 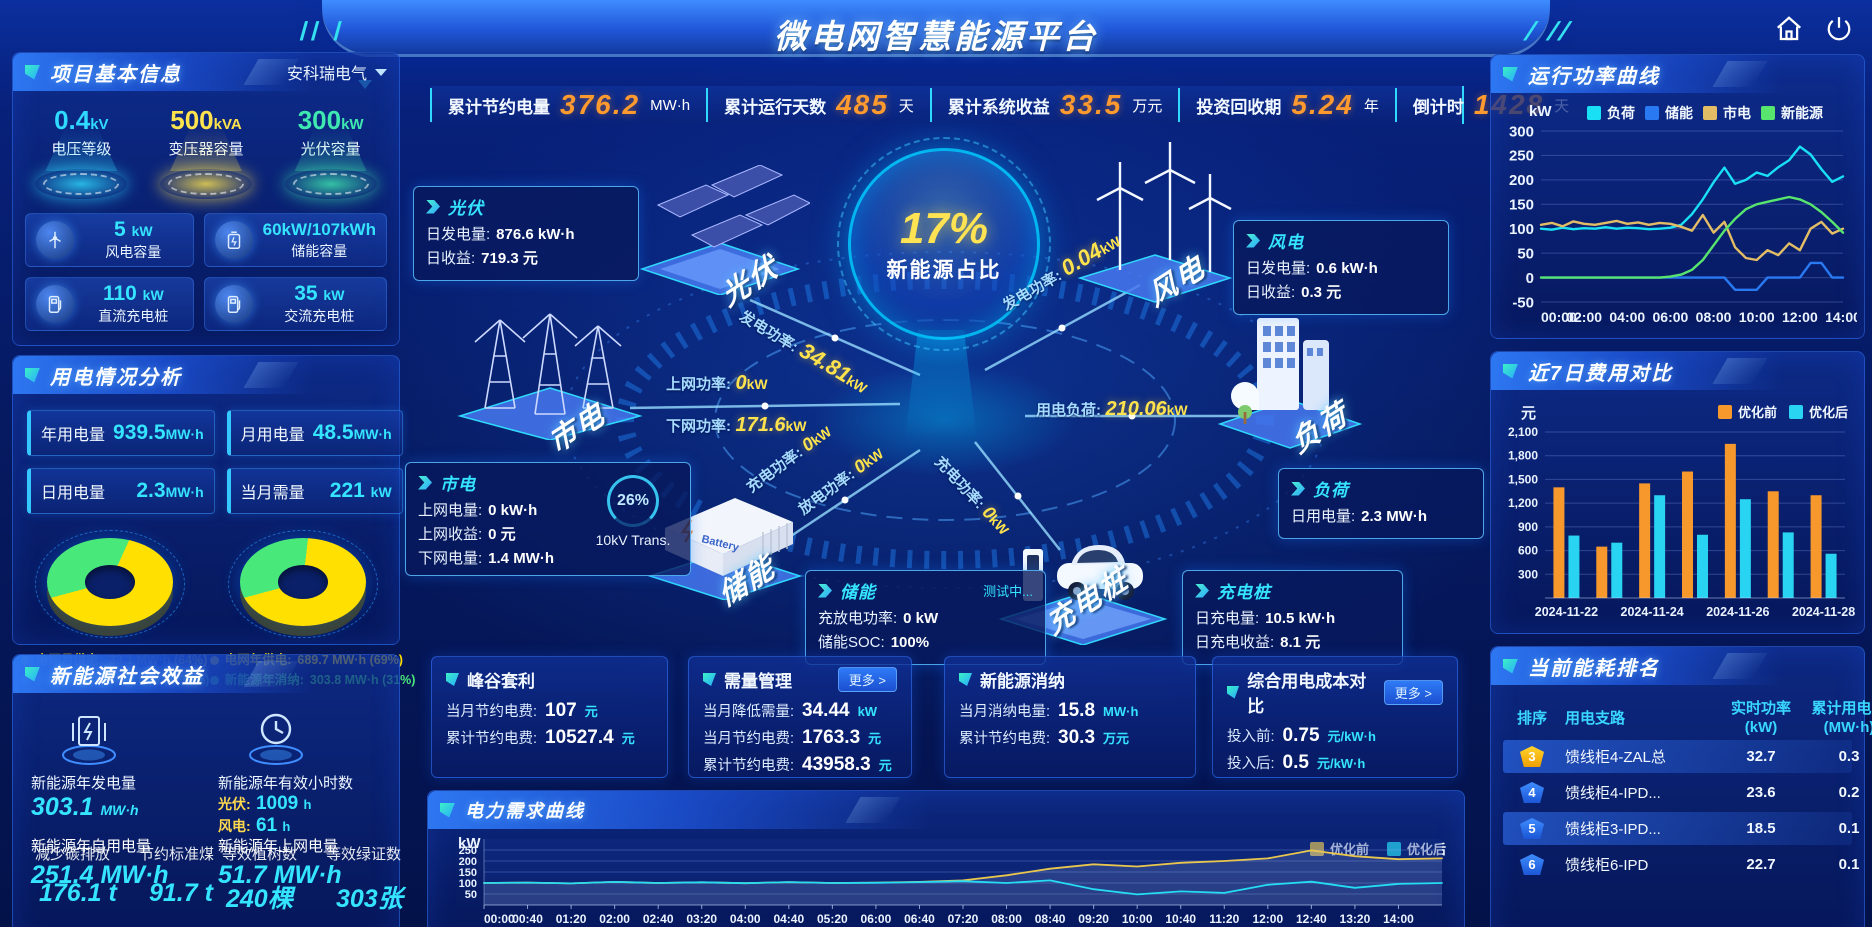 I want to click on svg-text: 05:20, so click(x=832, y=919).